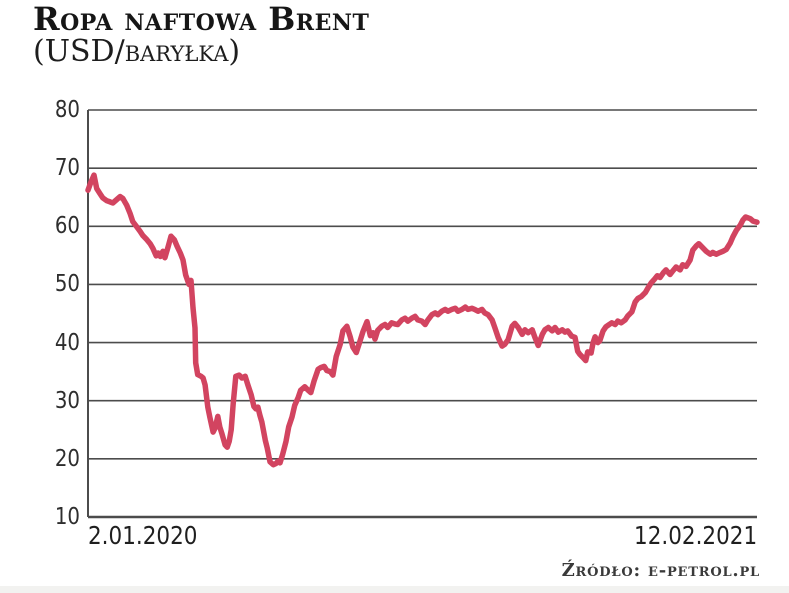 This screenshot has width=789, height=593. I want to click on bottom-band, so click(394, 589).